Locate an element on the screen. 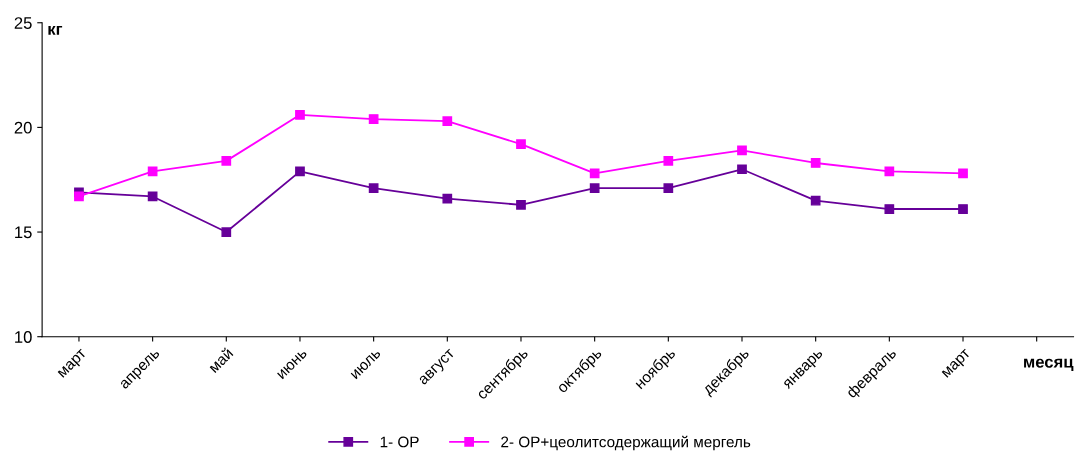 Image resolution: width=1080 pixels, height=455 pixels. y-tick-label: 20 is located at coordinates (23, 127).